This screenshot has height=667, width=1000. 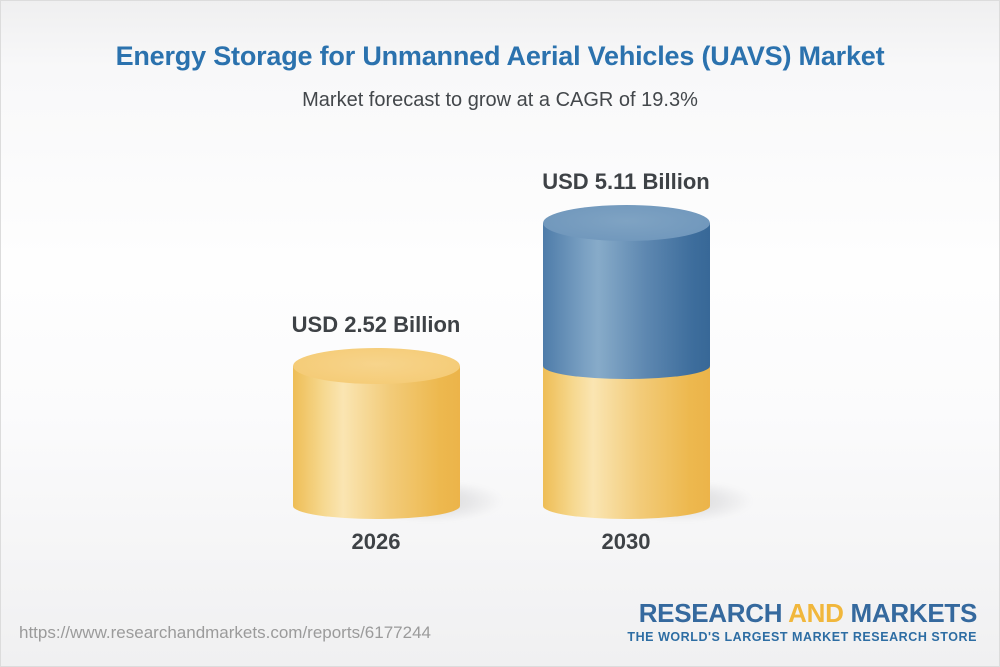 What do you see at coordinates (376, 541) in the screenshot?
I see `bar-year-label: 2026` at bounding box center [376, 541].